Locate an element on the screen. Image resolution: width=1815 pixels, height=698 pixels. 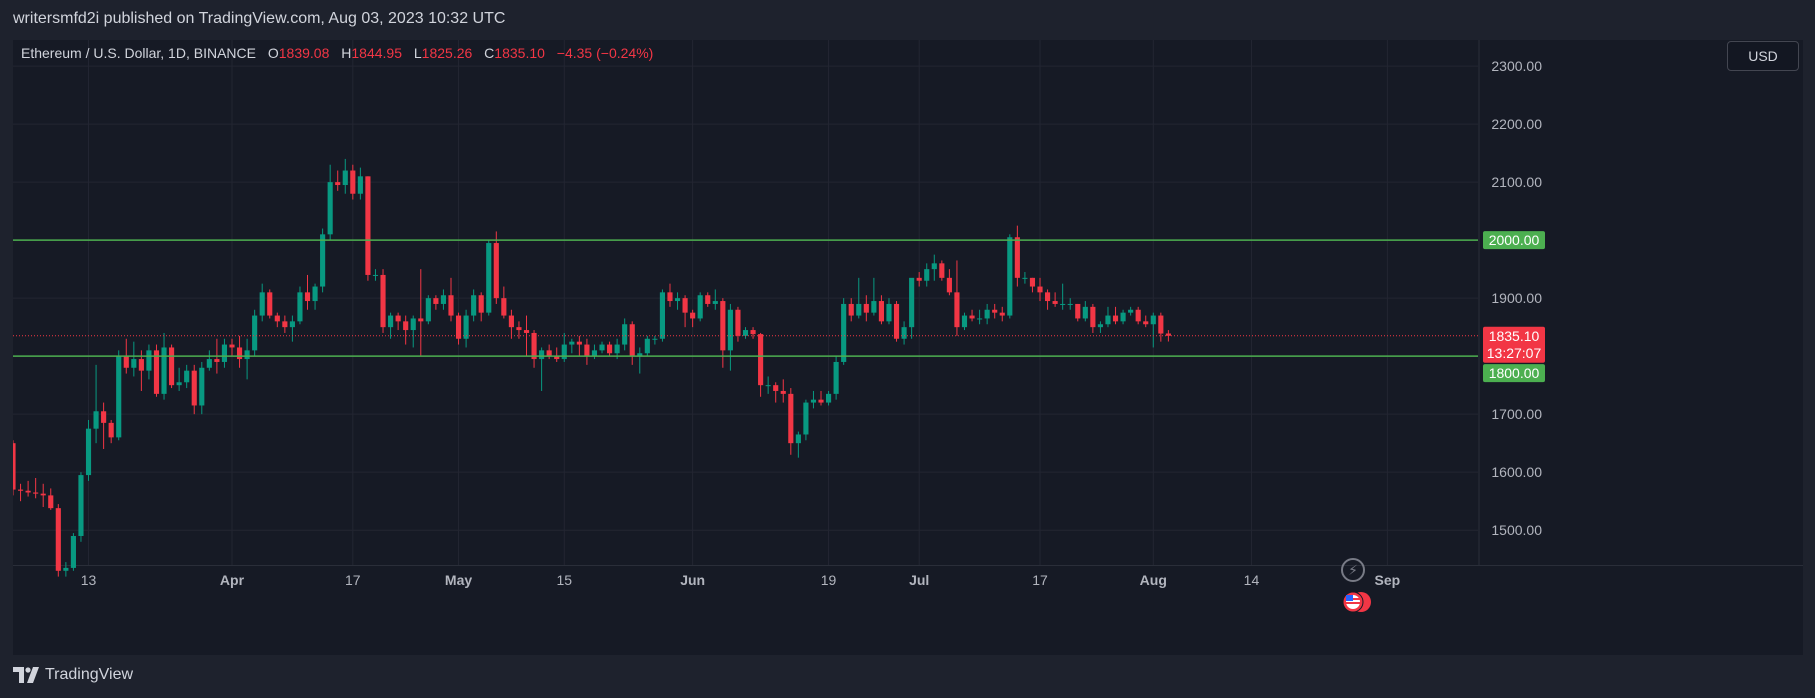
last-price-label: 1835.10 is located at coordinates (1514, 336).